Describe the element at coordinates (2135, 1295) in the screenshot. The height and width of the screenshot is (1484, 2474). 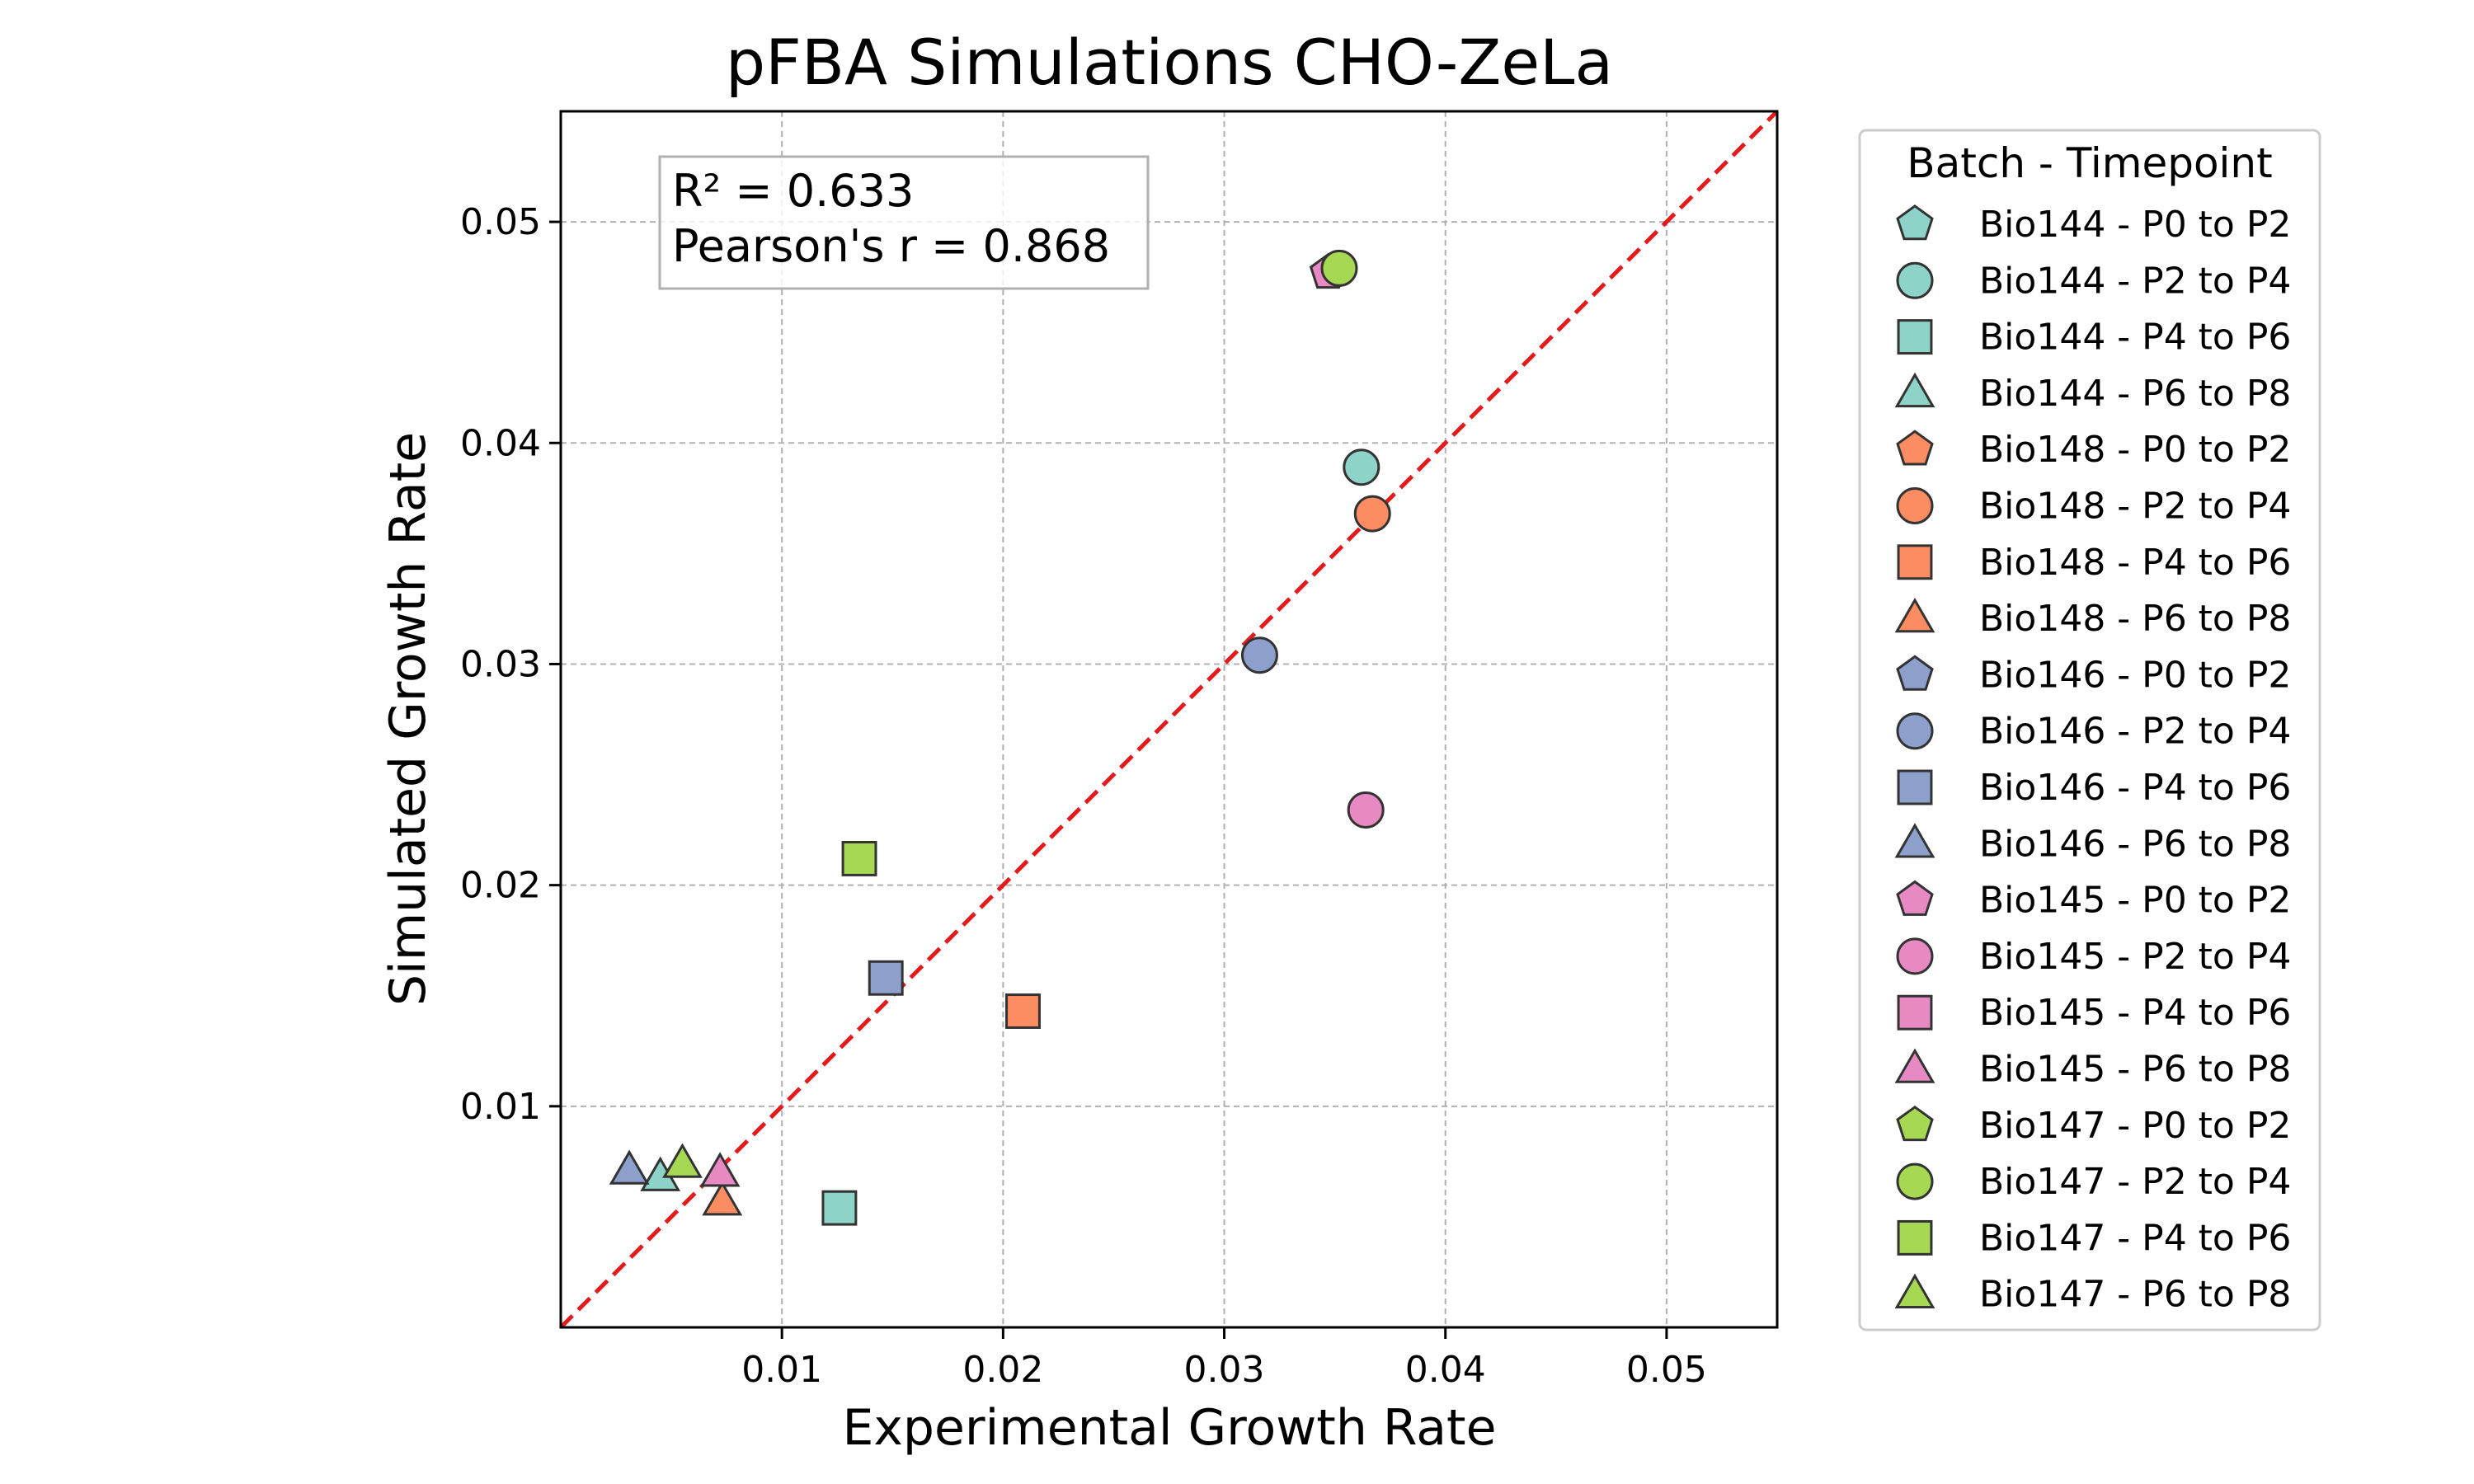
I see `legend-item-label: Bio147 - P6 to P8` at that location.